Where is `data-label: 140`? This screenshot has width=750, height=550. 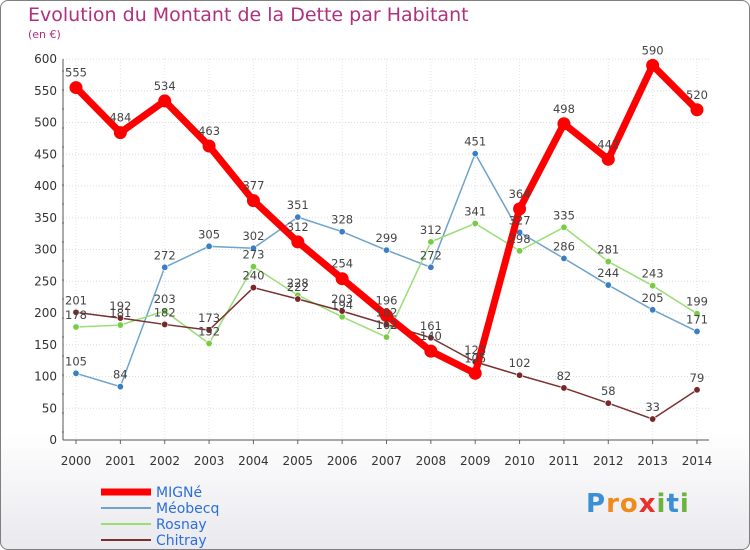
data-label: 140 is located at coordinates (431, 336).